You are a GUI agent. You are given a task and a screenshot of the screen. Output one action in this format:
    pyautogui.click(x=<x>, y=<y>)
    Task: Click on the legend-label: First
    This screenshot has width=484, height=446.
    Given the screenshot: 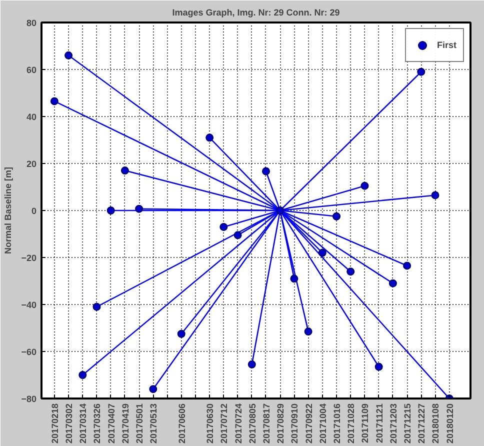 What is the action you would take?
    pyautogui.click(x=447, y=45)
    